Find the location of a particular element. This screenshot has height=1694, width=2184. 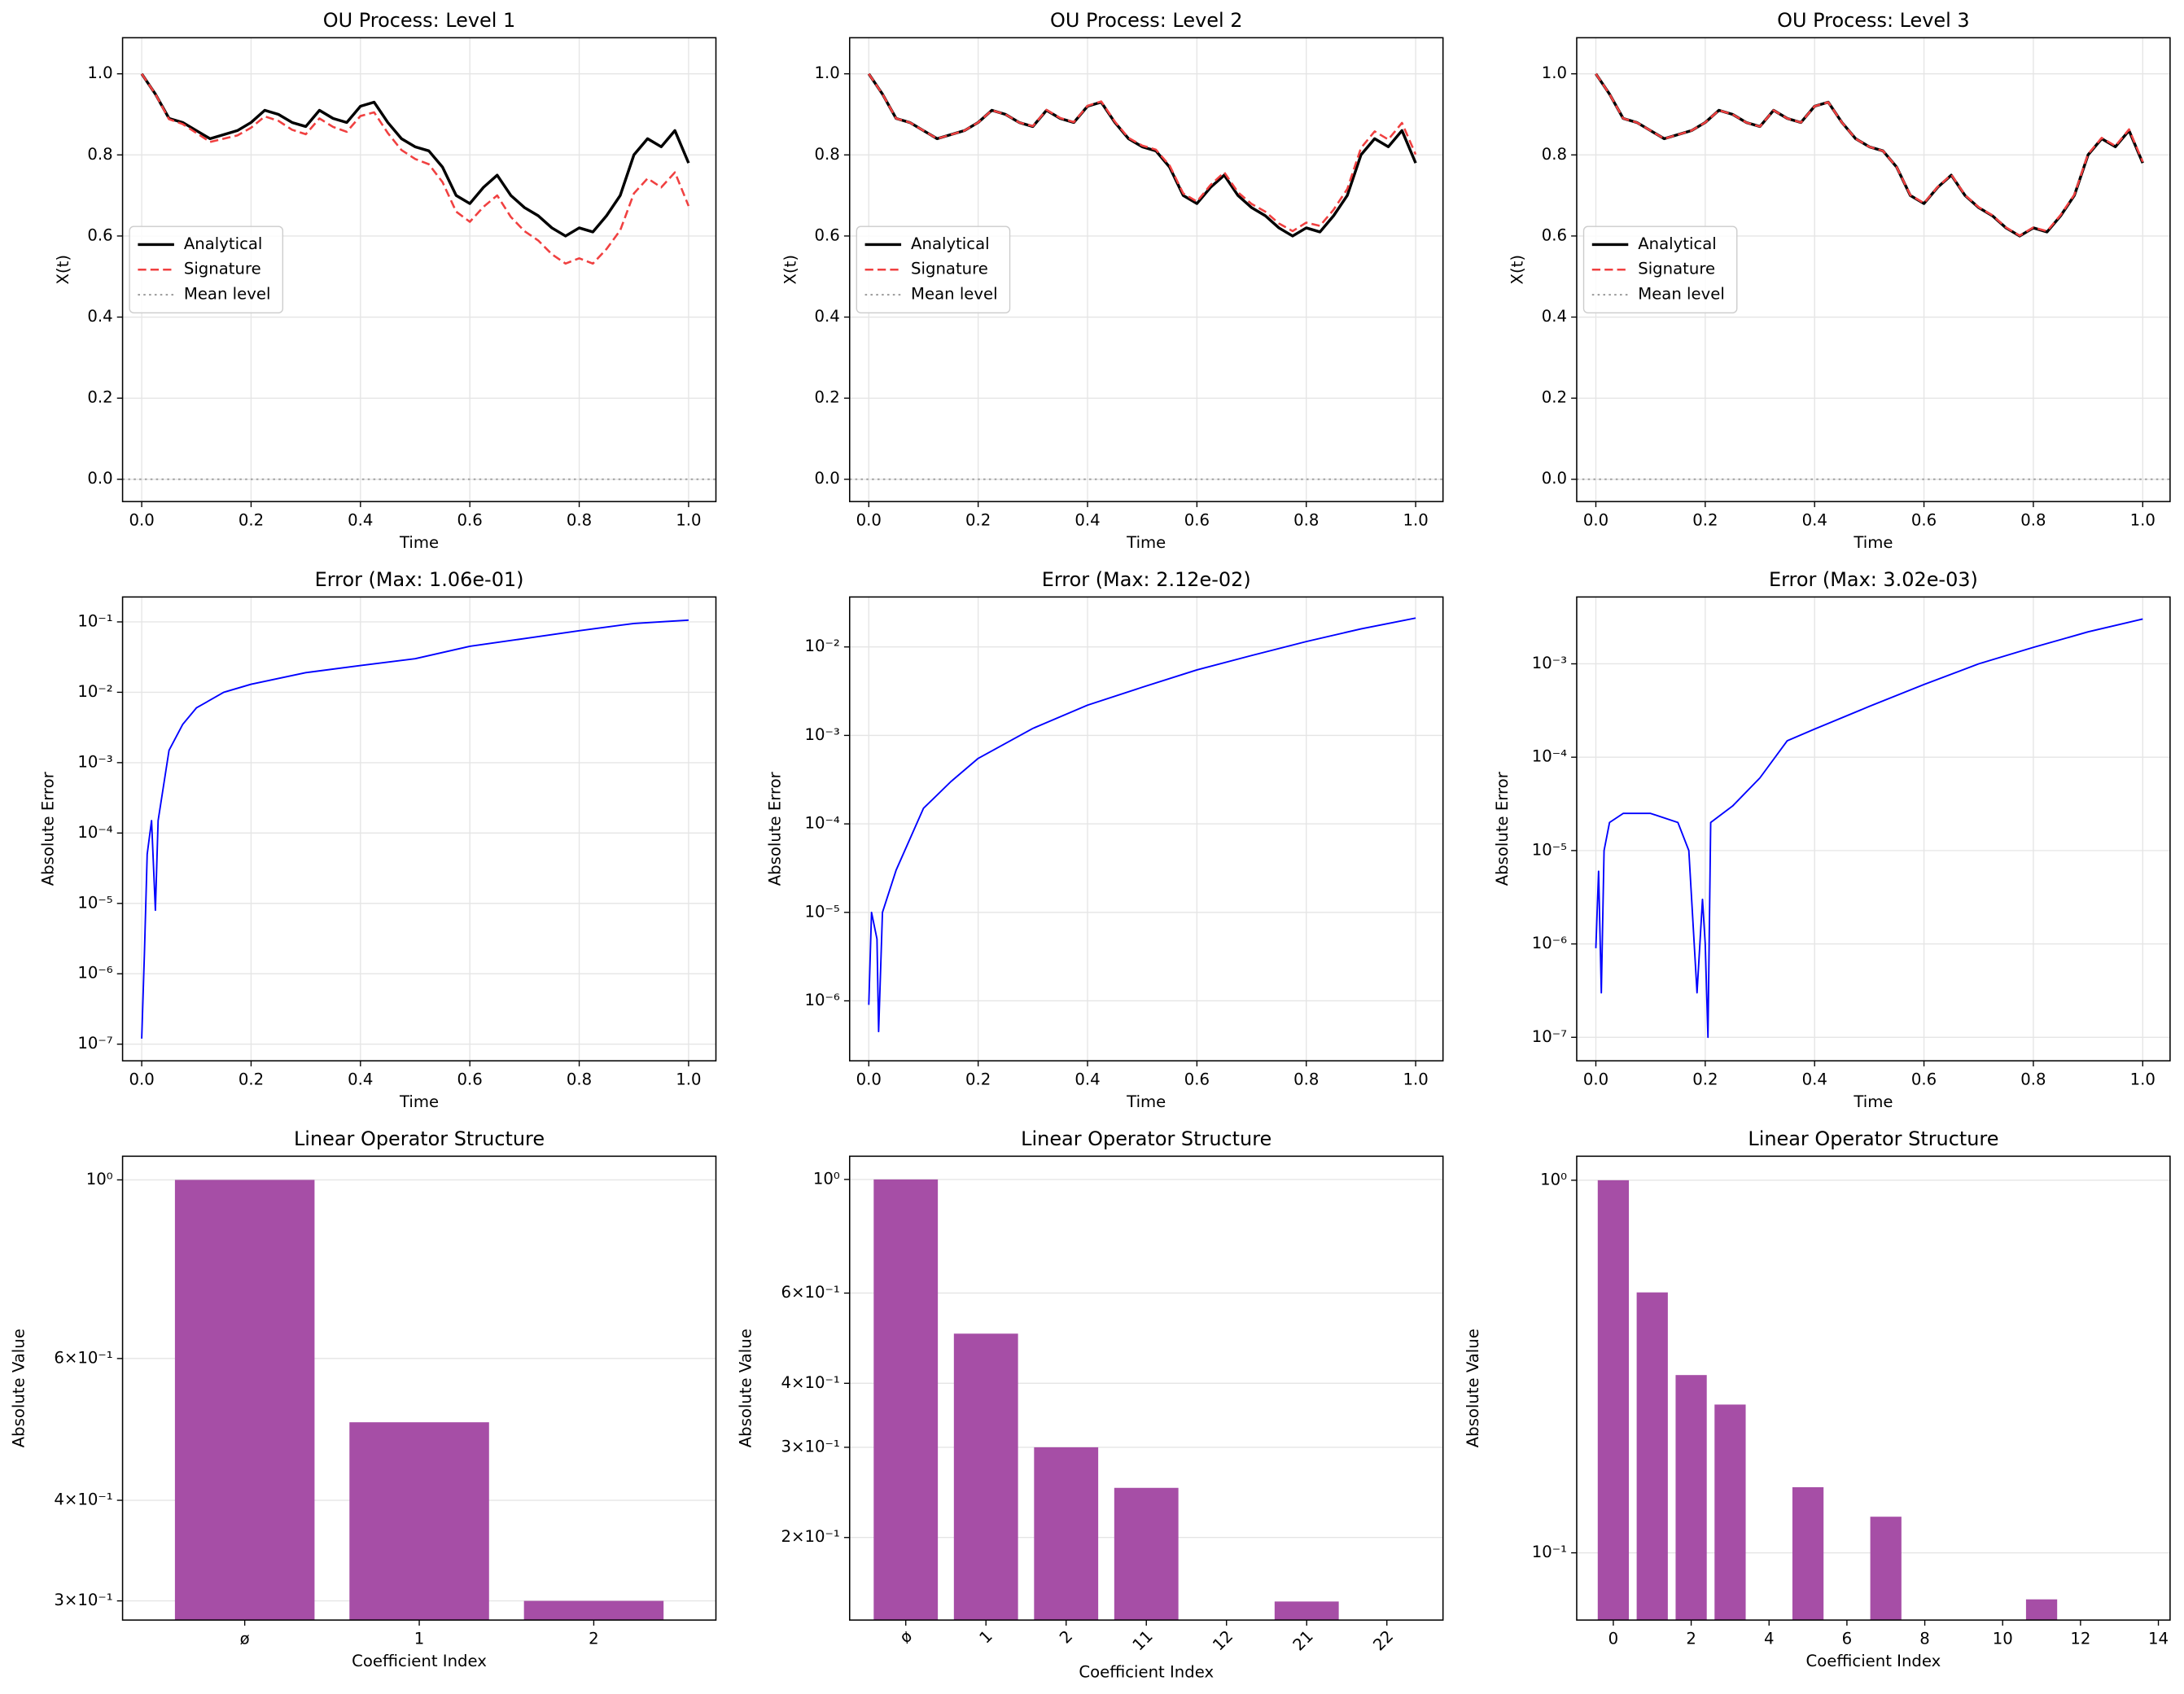

chart-title: Error (Max: 1.06e-01) is located at coordinates (419, 579).